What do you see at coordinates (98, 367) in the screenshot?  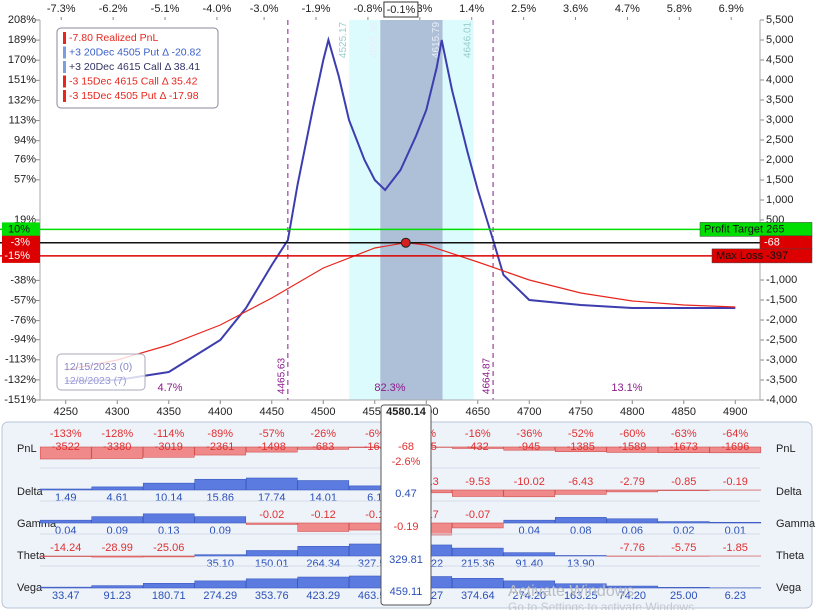 I see `series-legend-item: 12/15/2023 (0)` at bounding box center [98, 367].